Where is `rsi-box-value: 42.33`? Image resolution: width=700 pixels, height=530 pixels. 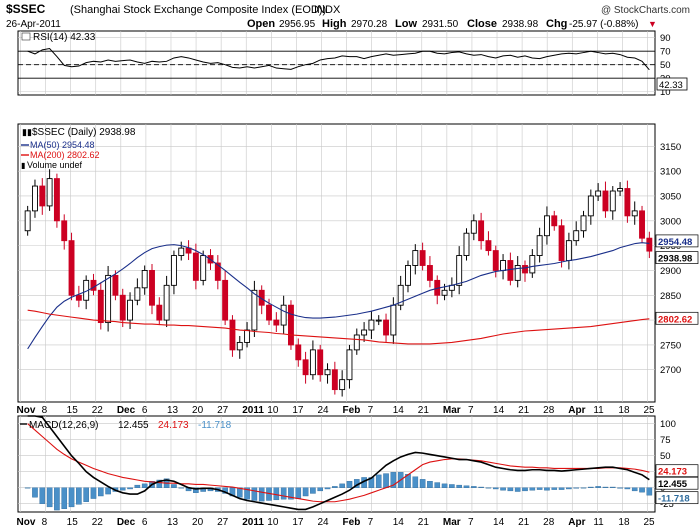 rsi-box-value: 42.33 is located at coordinates (671, 85).